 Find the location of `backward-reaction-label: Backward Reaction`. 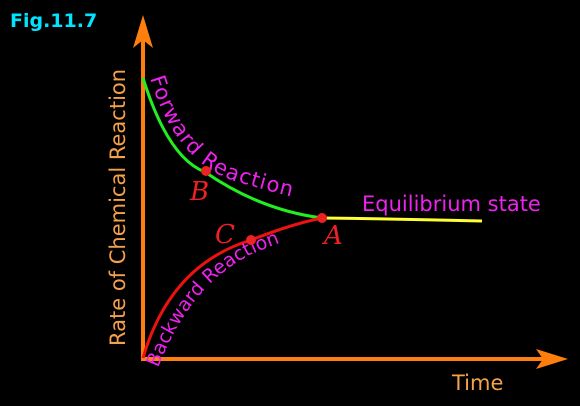

backward-reaction-label: Backward Reaction is located at coordinates (212, 298).